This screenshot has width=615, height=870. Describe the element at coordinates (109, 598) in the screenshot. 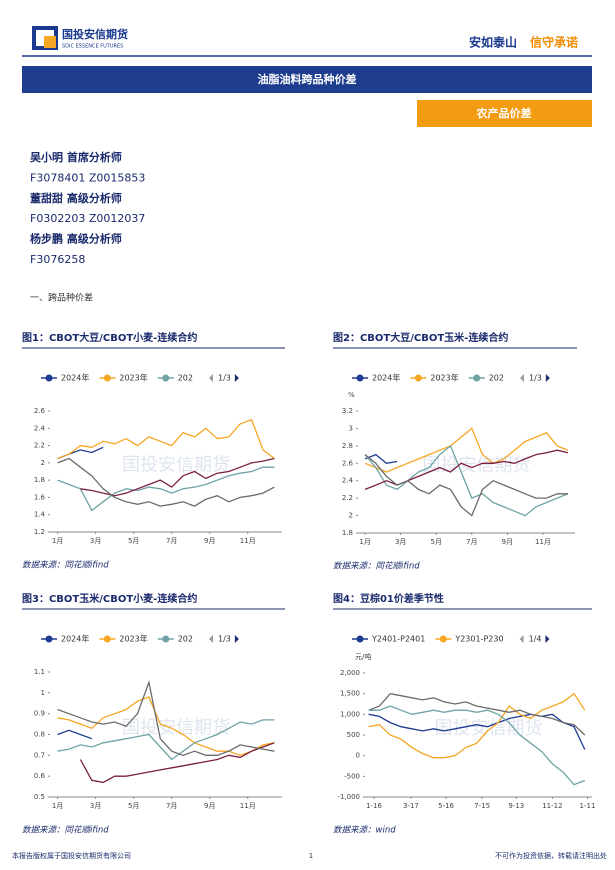

I see `title: 图3：CBOT玉米/CBOT小麦-连续合约` at that location.